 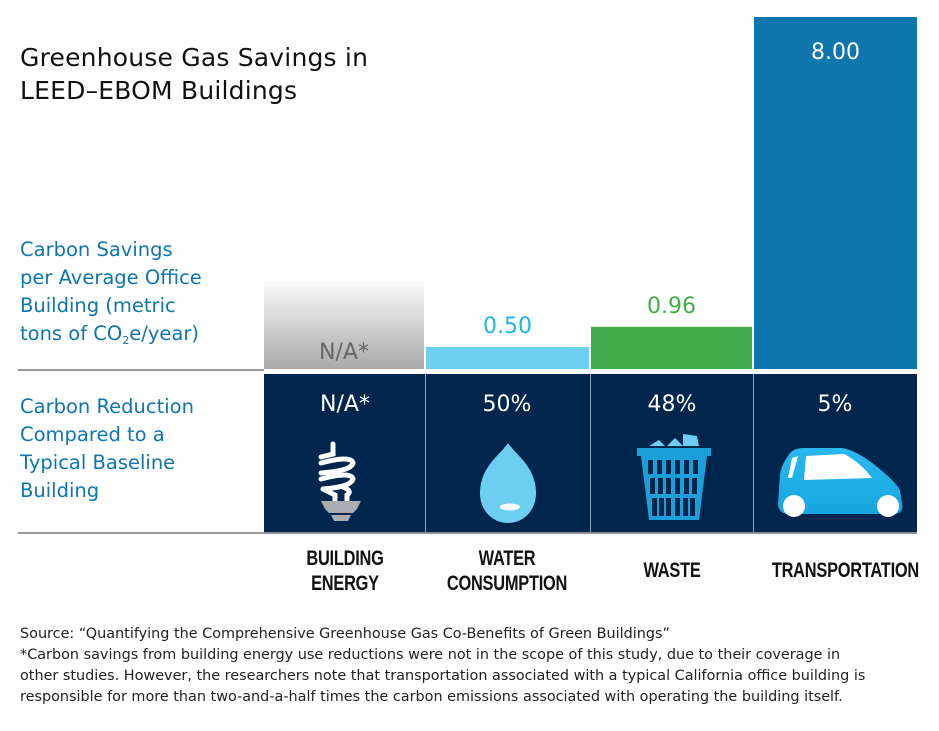 What do you see at coordinates (672, 404) in the screenshot?
I see `reduction-value-waste: 48%` at bounding box center [672, 404].